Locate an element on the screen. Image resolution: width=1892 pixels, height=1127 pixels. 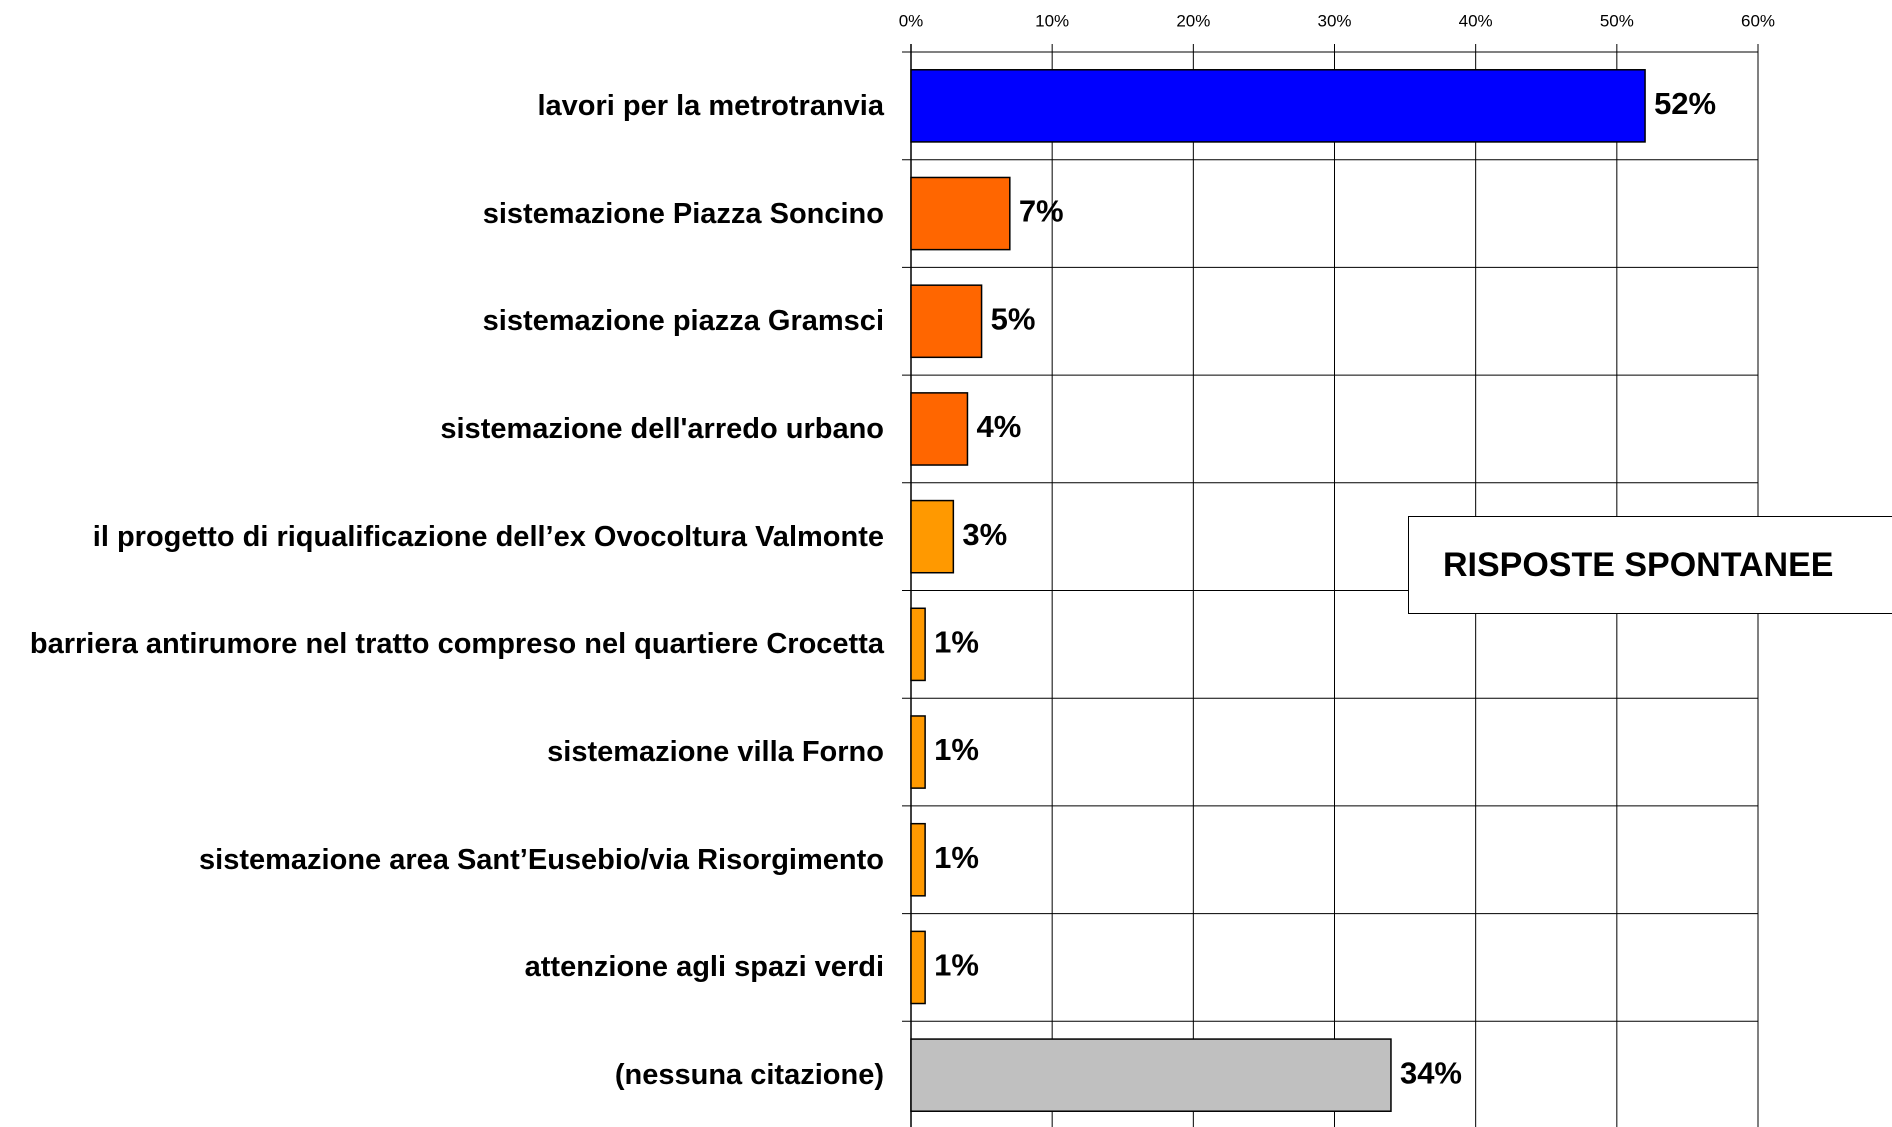
category-label: sistemazione Piazza Soncino is located at coordinates (683, 213).